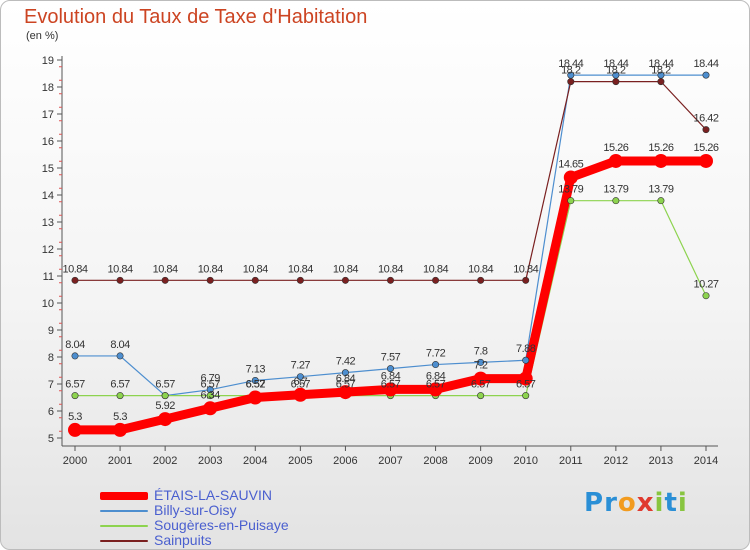 The image size is (750, 550). I want to click on x-tick-label: 2003, so click(210, 461).